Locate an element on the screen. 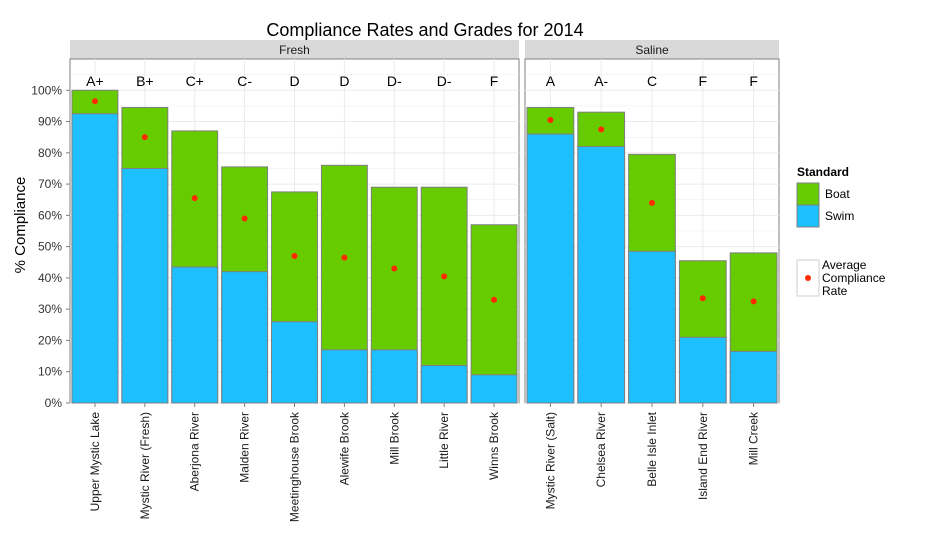 This screenshot has width=925, height=555. y-tick-label: 30% is located at coordinates (50, 309).